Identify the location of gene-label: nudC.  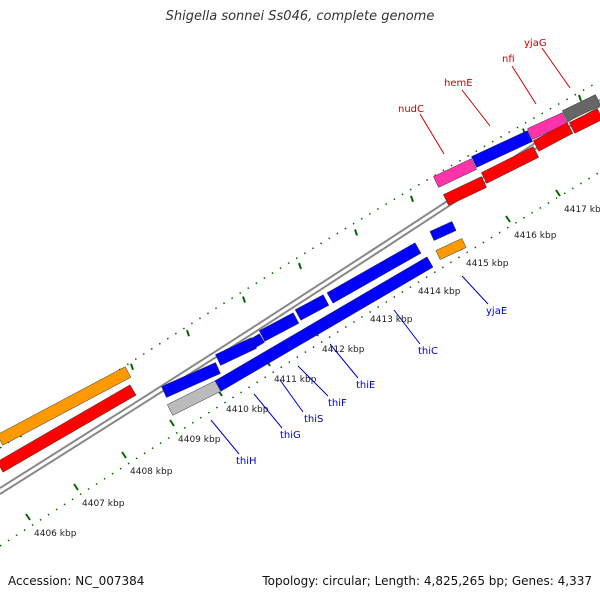
(411, 109).